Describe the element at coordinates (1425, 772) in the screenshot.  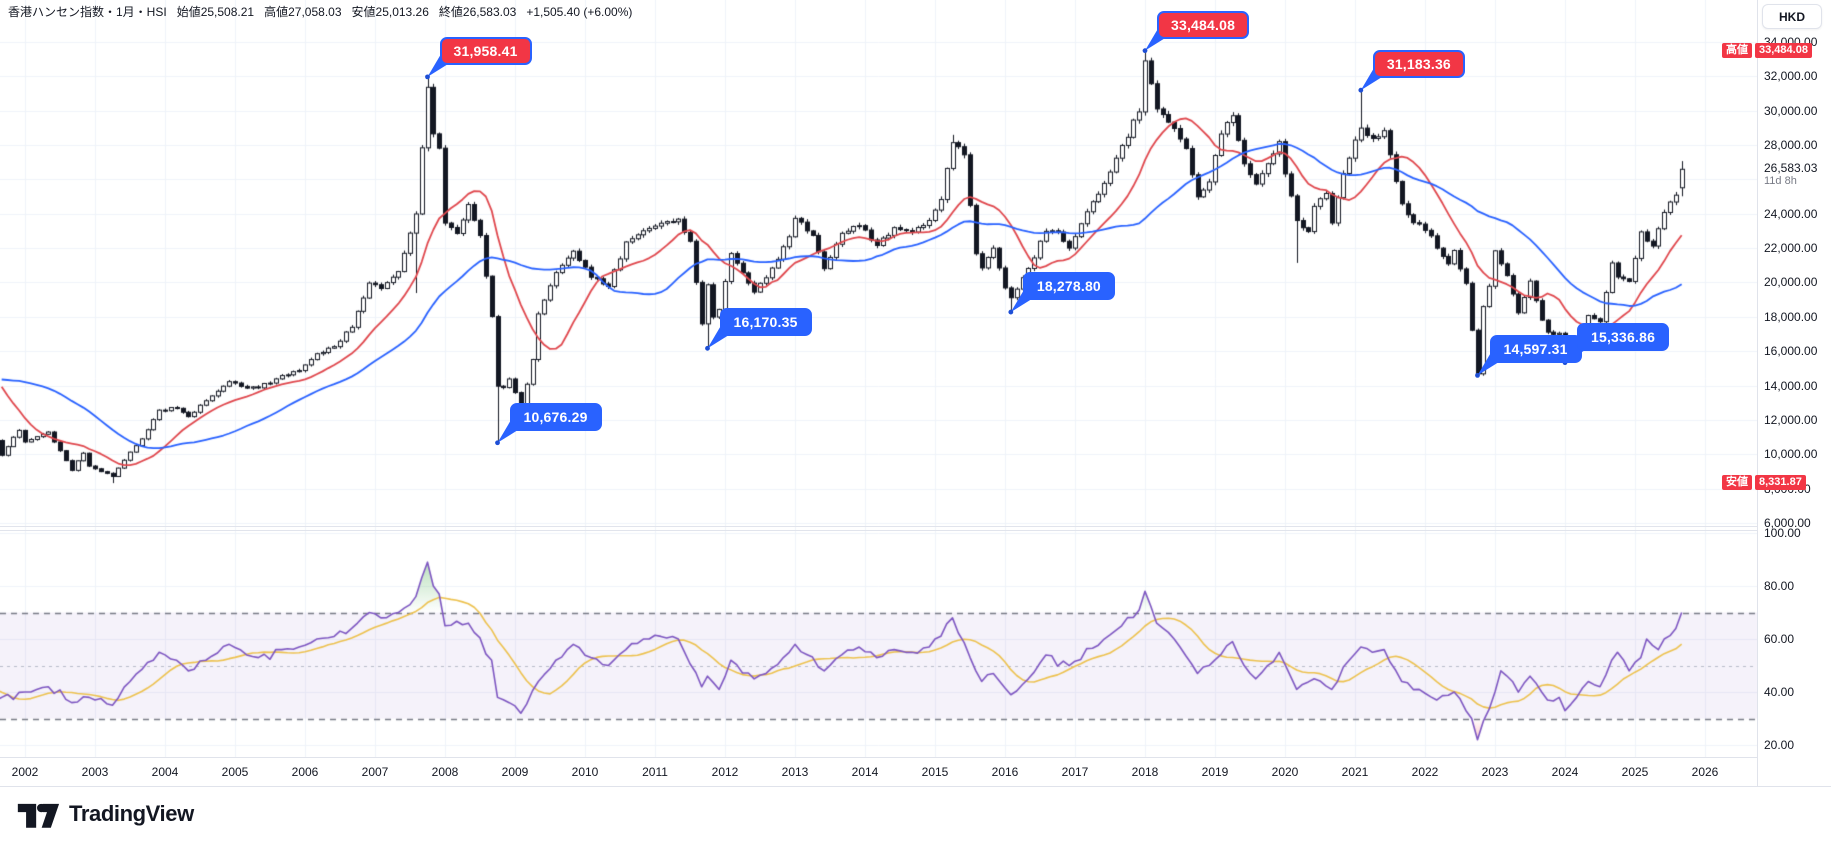
I see `time-axis-year-label: 2022` at that location.